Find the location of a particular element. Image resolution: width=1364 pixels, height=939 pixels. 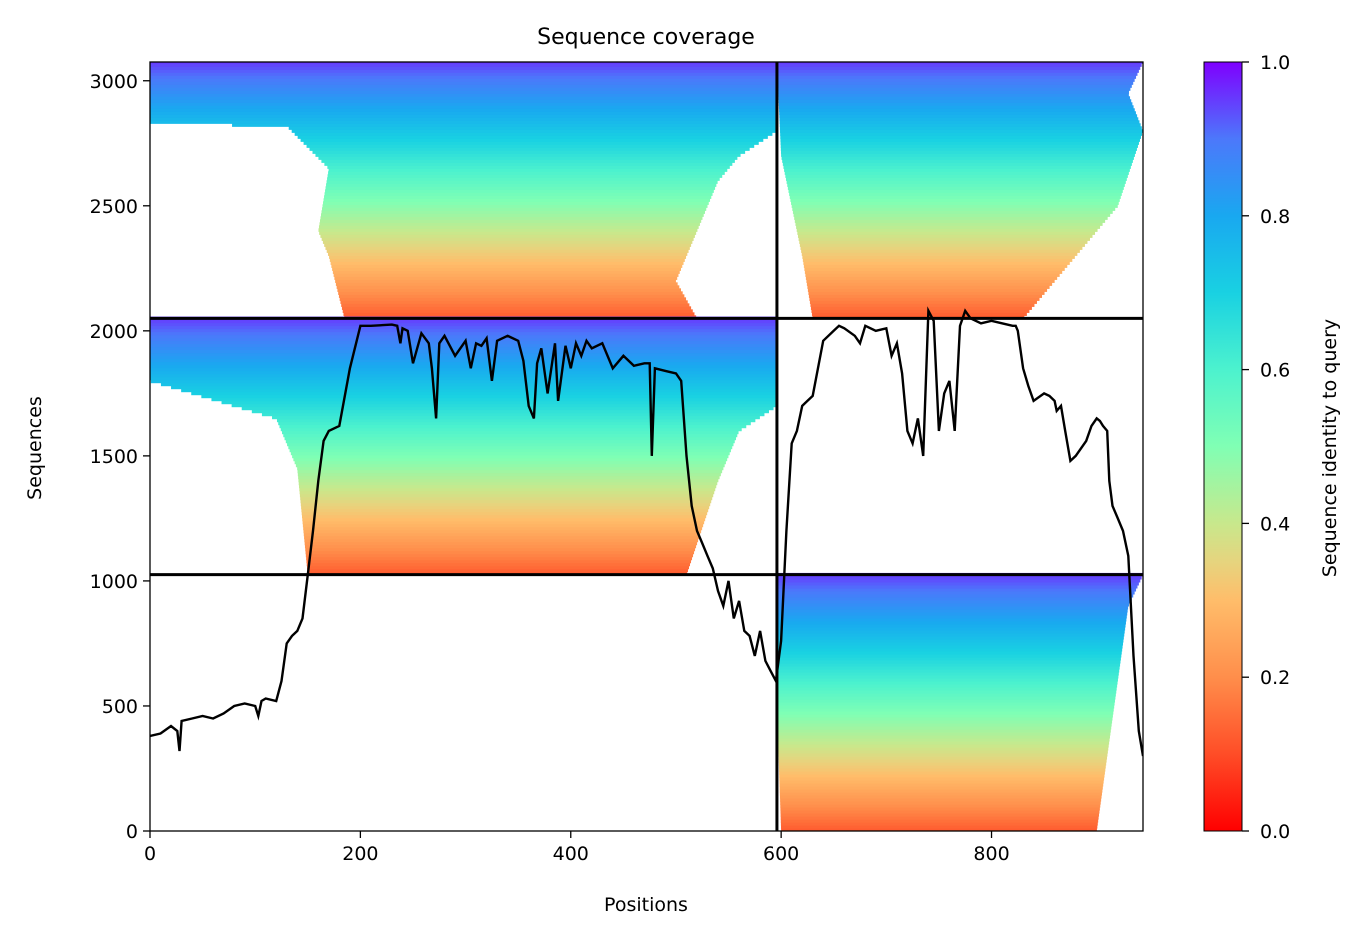

colorbar-tick-label: 0.6 is located at coordinates (1275, 371).